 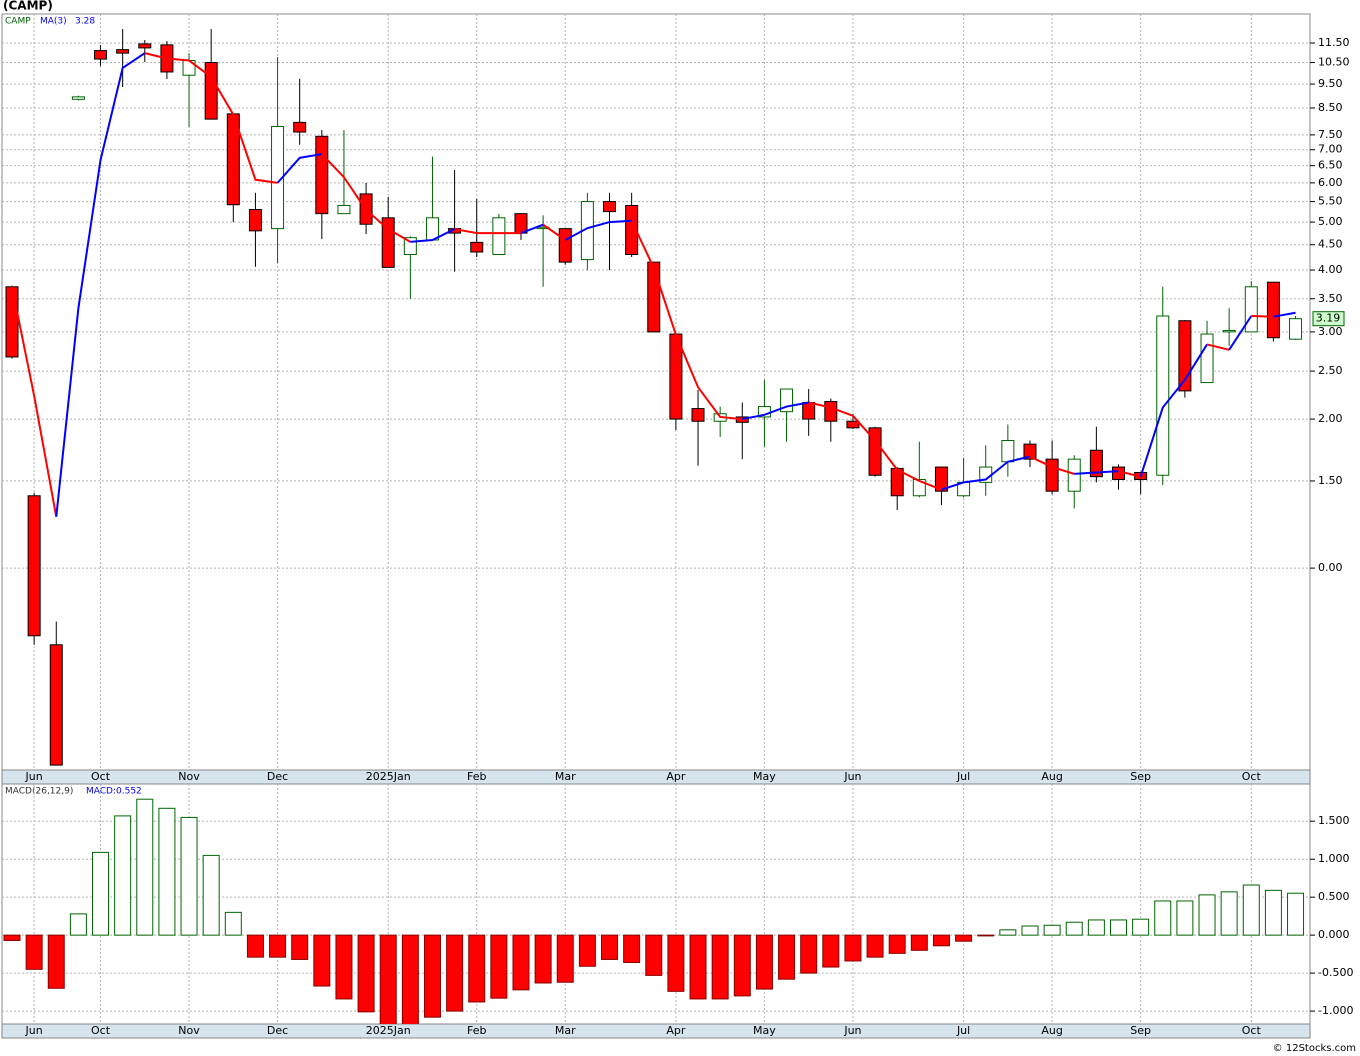 I want to click on y-tick-label: 1.50, so click(x=1330, y=480).